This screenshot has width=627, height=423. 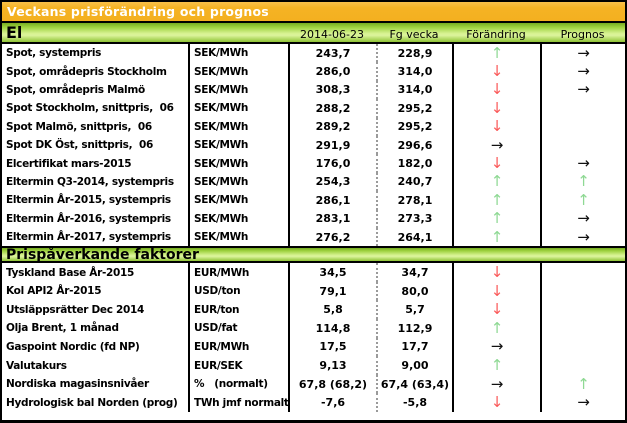 What do you see at coordinates (332, 310) in the screenshot?
I see `current-value: 5,8` at bounding box center [332, 310].